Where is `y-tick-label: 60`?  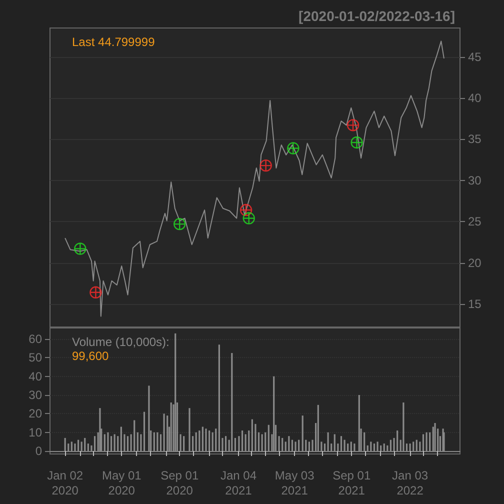
y-tick-label: 60 is located at coordinates (35, 339).